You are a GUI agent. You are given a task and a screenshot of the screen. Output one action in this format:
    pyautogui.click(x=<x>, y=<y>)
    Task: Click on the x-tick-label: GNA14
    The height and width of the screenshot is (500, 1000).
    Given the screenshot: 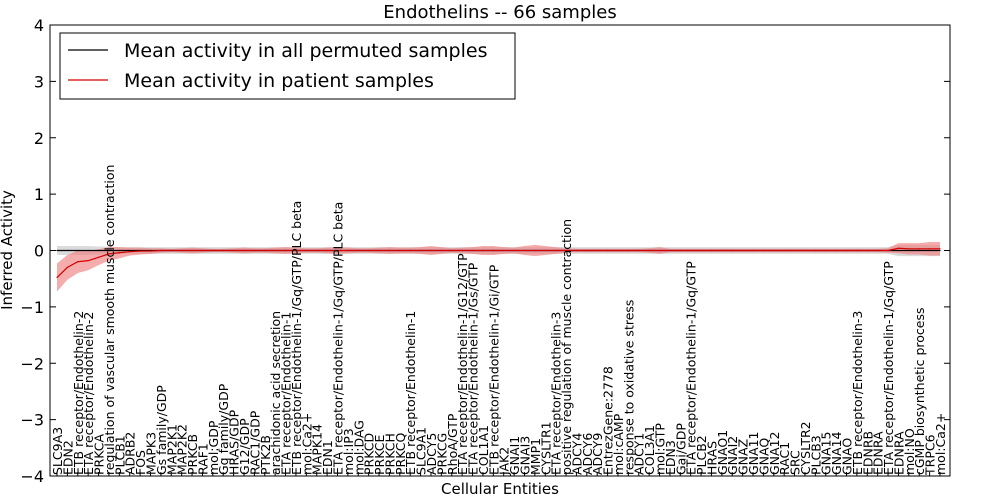 What is the action you would take?
    pyautogui.click(x=836, y=453)
    